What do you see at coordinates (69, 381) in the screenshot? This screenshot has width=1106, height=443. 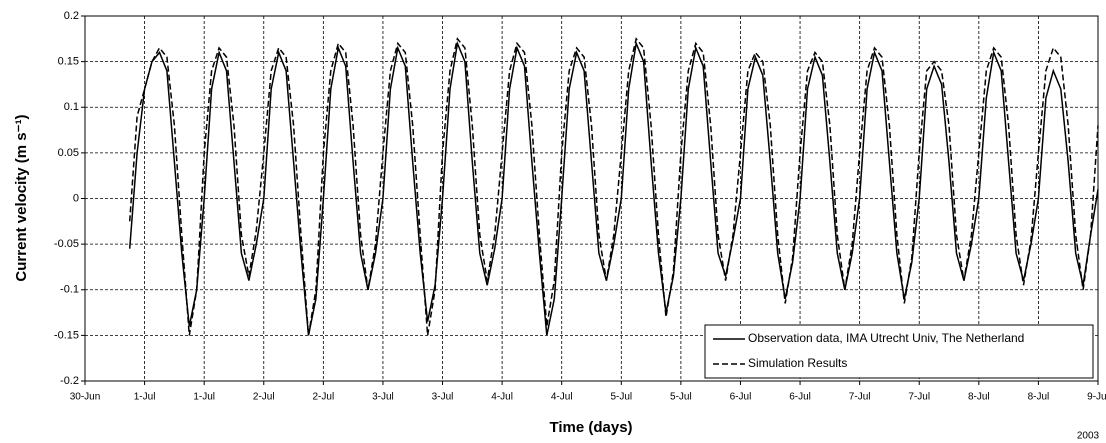 I see `y-tick-label: -0.2` at bounding box center [69, 381].